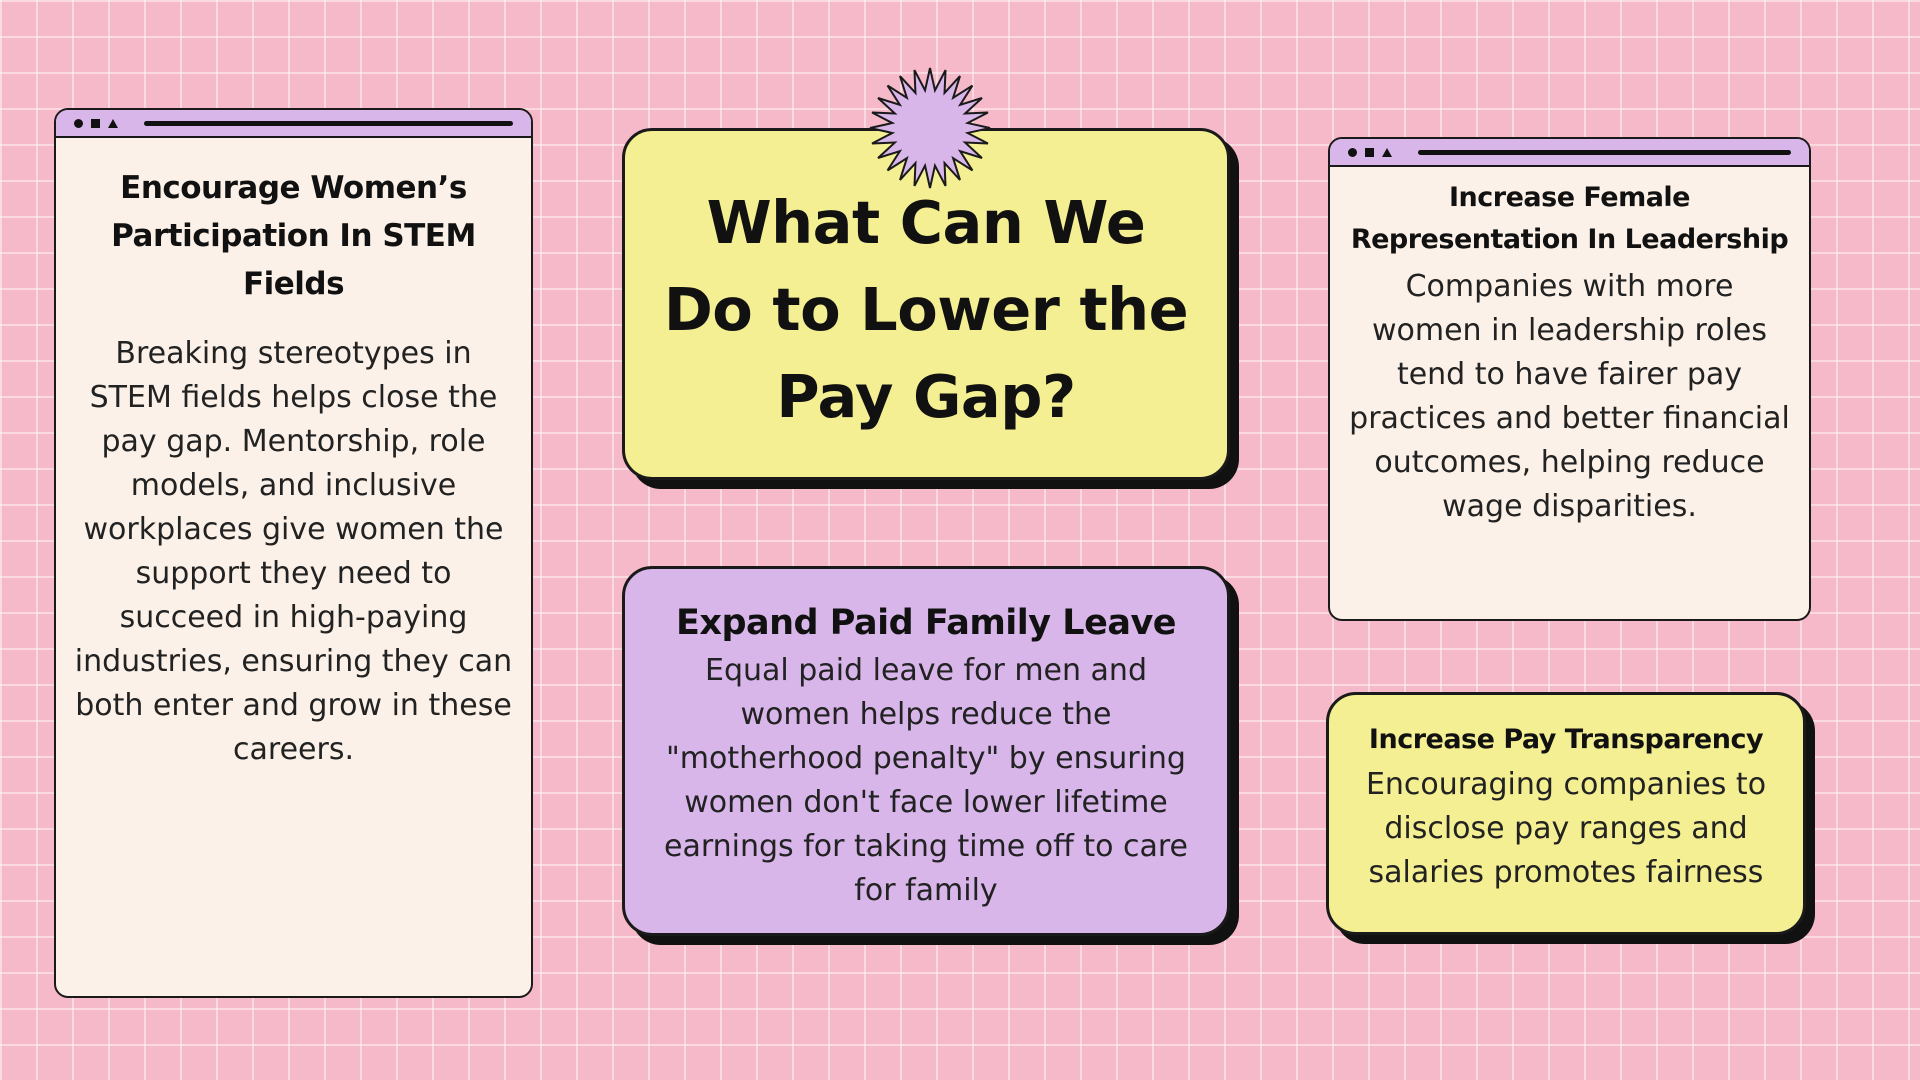  I want to click on family-leave-heading: Expand Paid Family Leave, so click(926, 623).